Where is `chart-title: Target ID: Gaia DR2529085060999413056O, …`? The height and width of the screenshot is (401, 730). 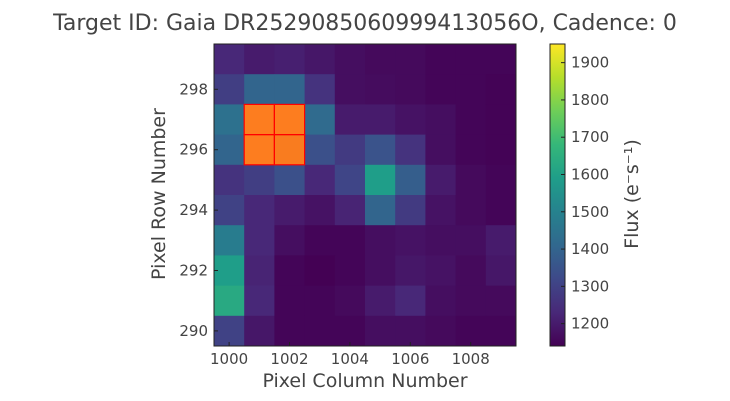 chart-title: Target ID: Gaia DR2529085060999413056O, … is located at coordinates (364, 23).